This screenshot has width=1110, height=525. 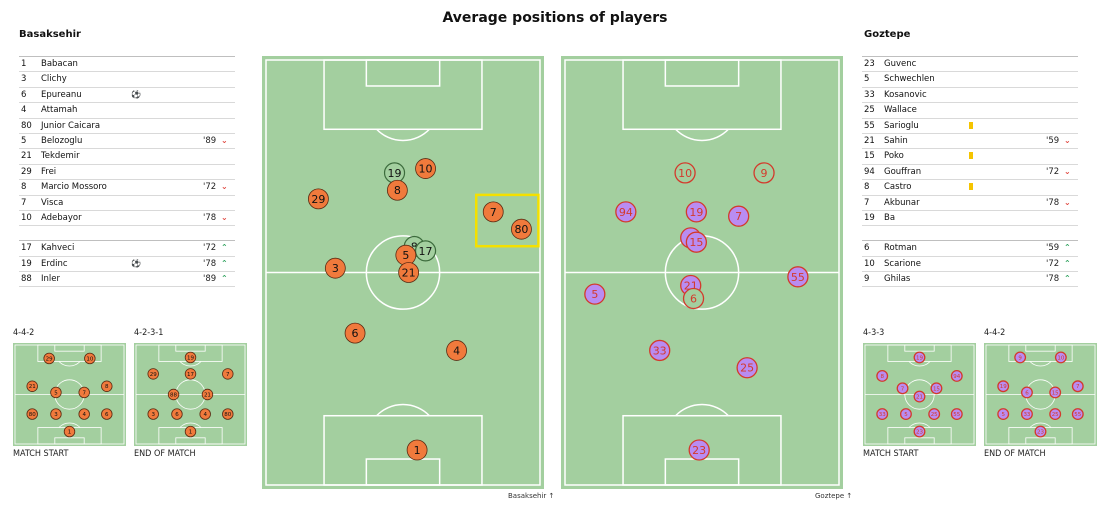 What do you see at coordinates (897, 279) in the screenshot?
I see `player-name: Ghilas` at bounding box center [897, 279].